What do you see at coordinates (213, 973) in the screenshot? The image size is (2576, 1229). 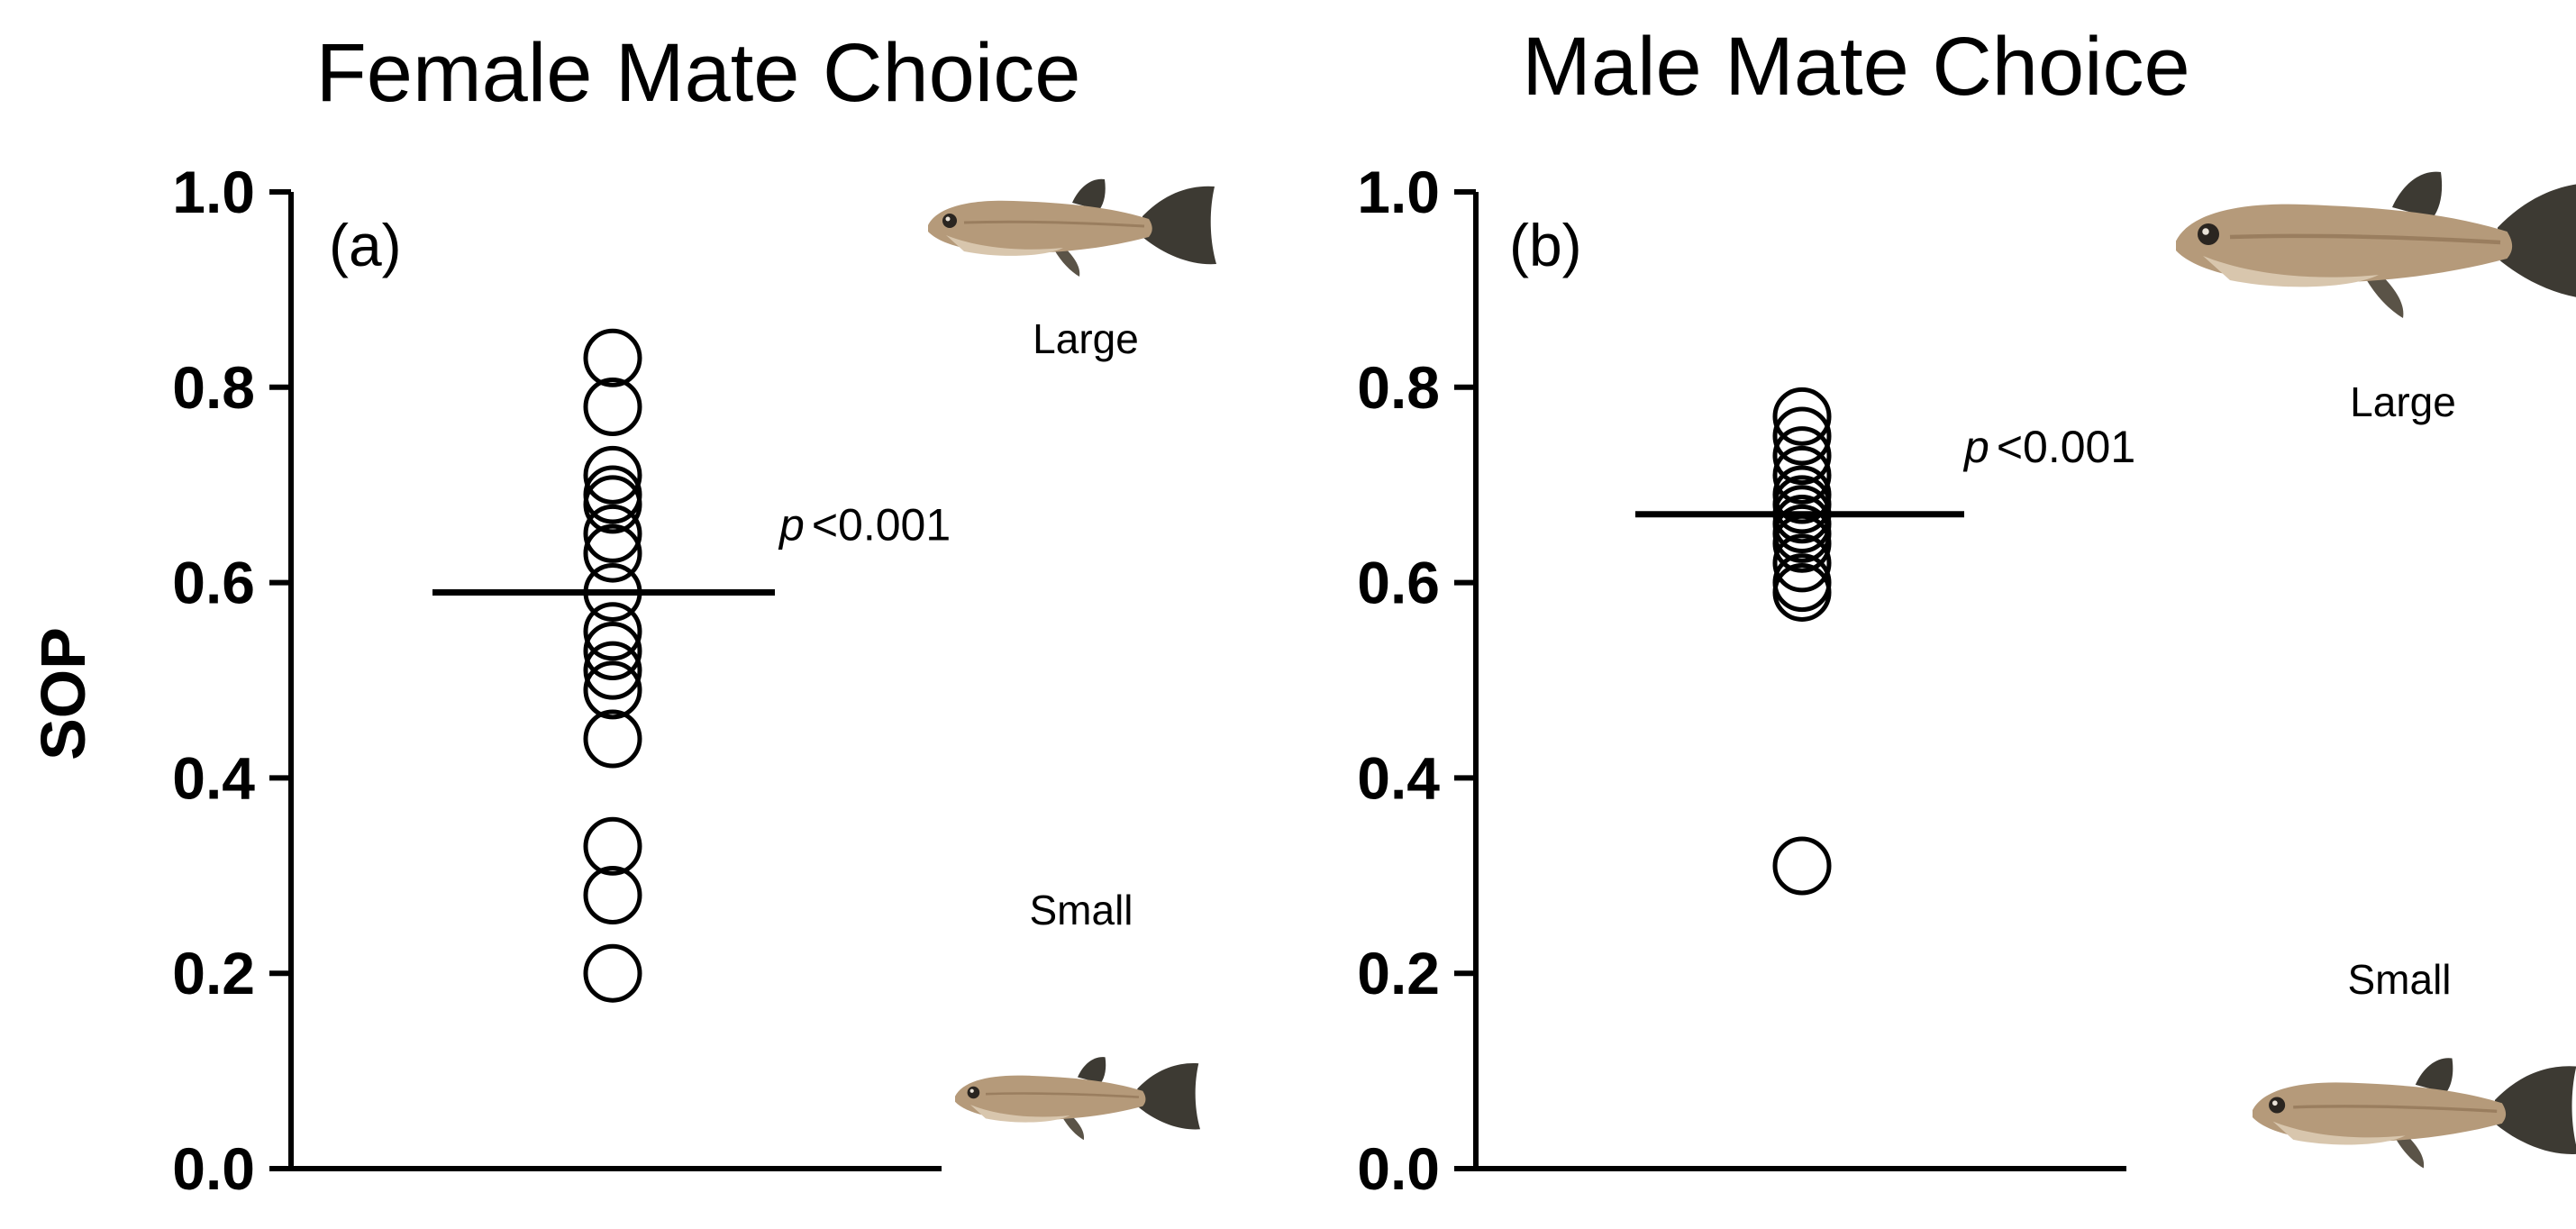 I see `panel-a-y-tick-label: 0.2` at bounding box center [213, 973].